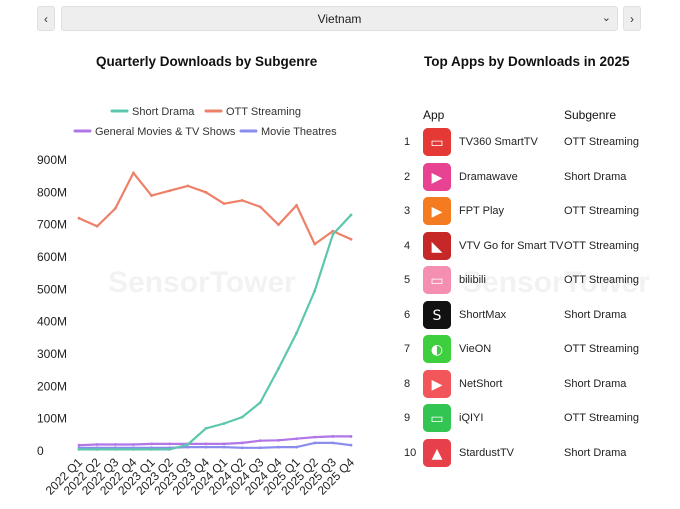 The width and height of the screenshot is (680, 509). What do you see at coordinates (52, 419) in the screenshot?
I see `y-tick-label: 100M` at bounding box center [52, 419].